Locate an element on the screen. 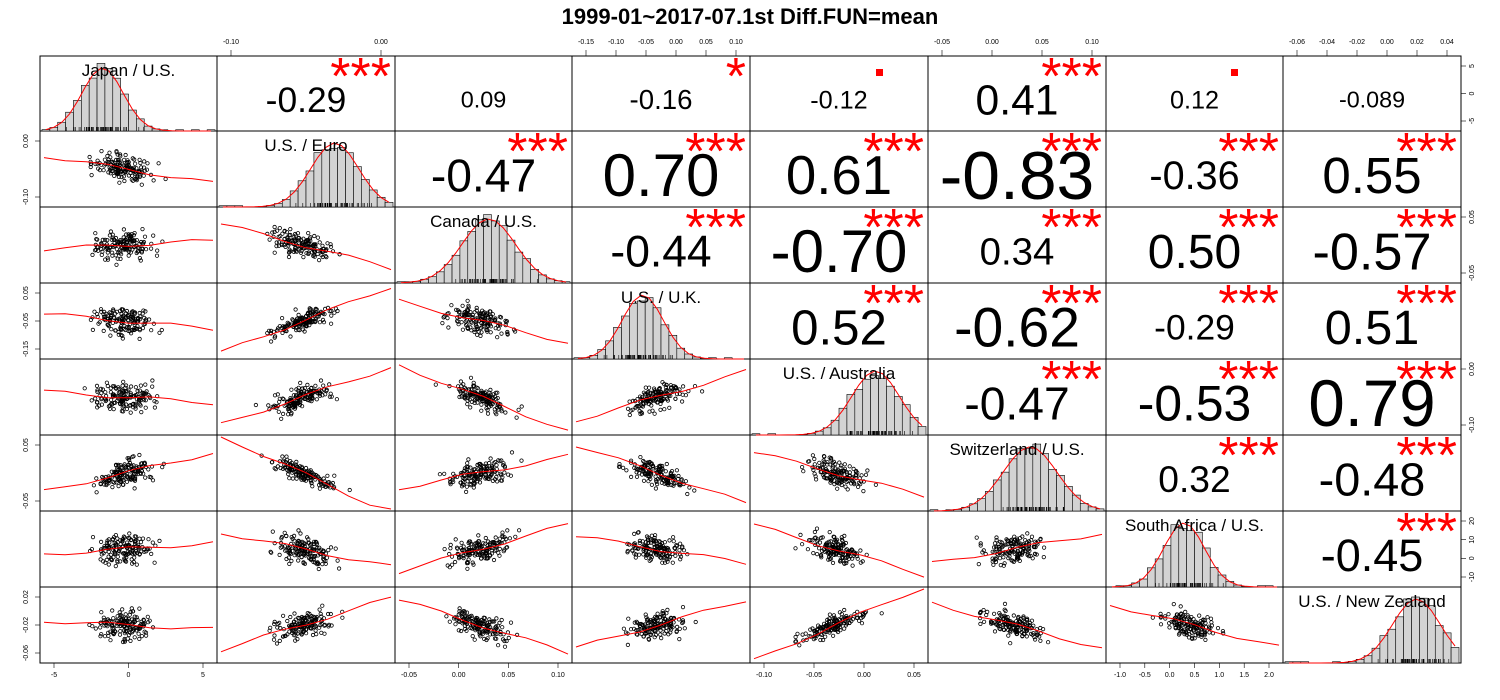 The width and height of the screenshot is (1500, 700). axis-tick-label: 0.02 is located at coordinates (26, 597).